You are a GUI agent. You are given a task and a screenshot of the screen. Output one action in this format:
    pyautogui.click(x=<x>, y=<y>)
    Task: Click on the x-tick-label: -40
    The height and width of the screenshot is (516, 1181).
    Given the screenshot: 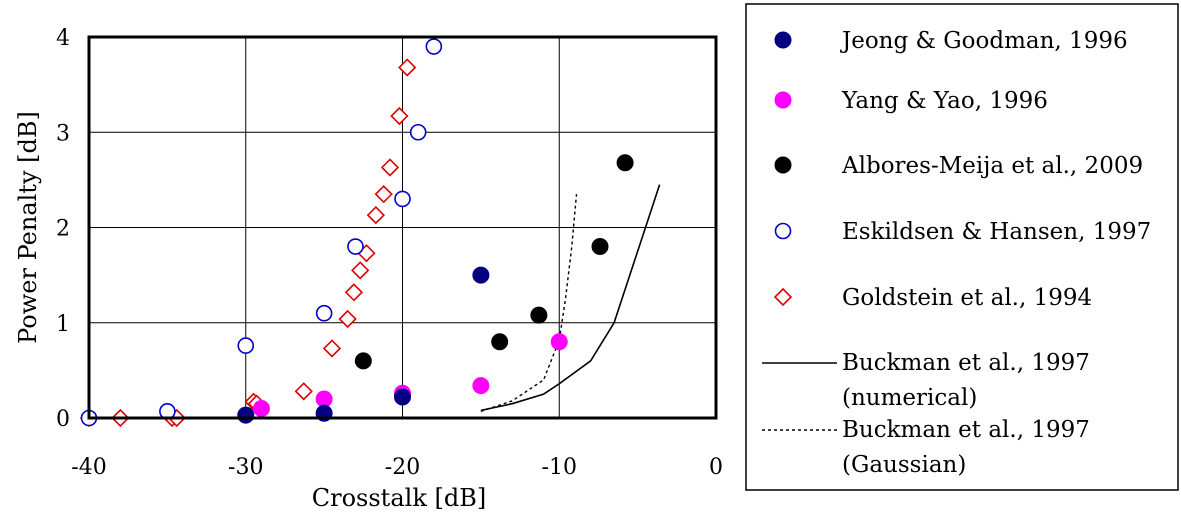 What is the action you would take?
    pyautogui.click(x=88, y=467)
    